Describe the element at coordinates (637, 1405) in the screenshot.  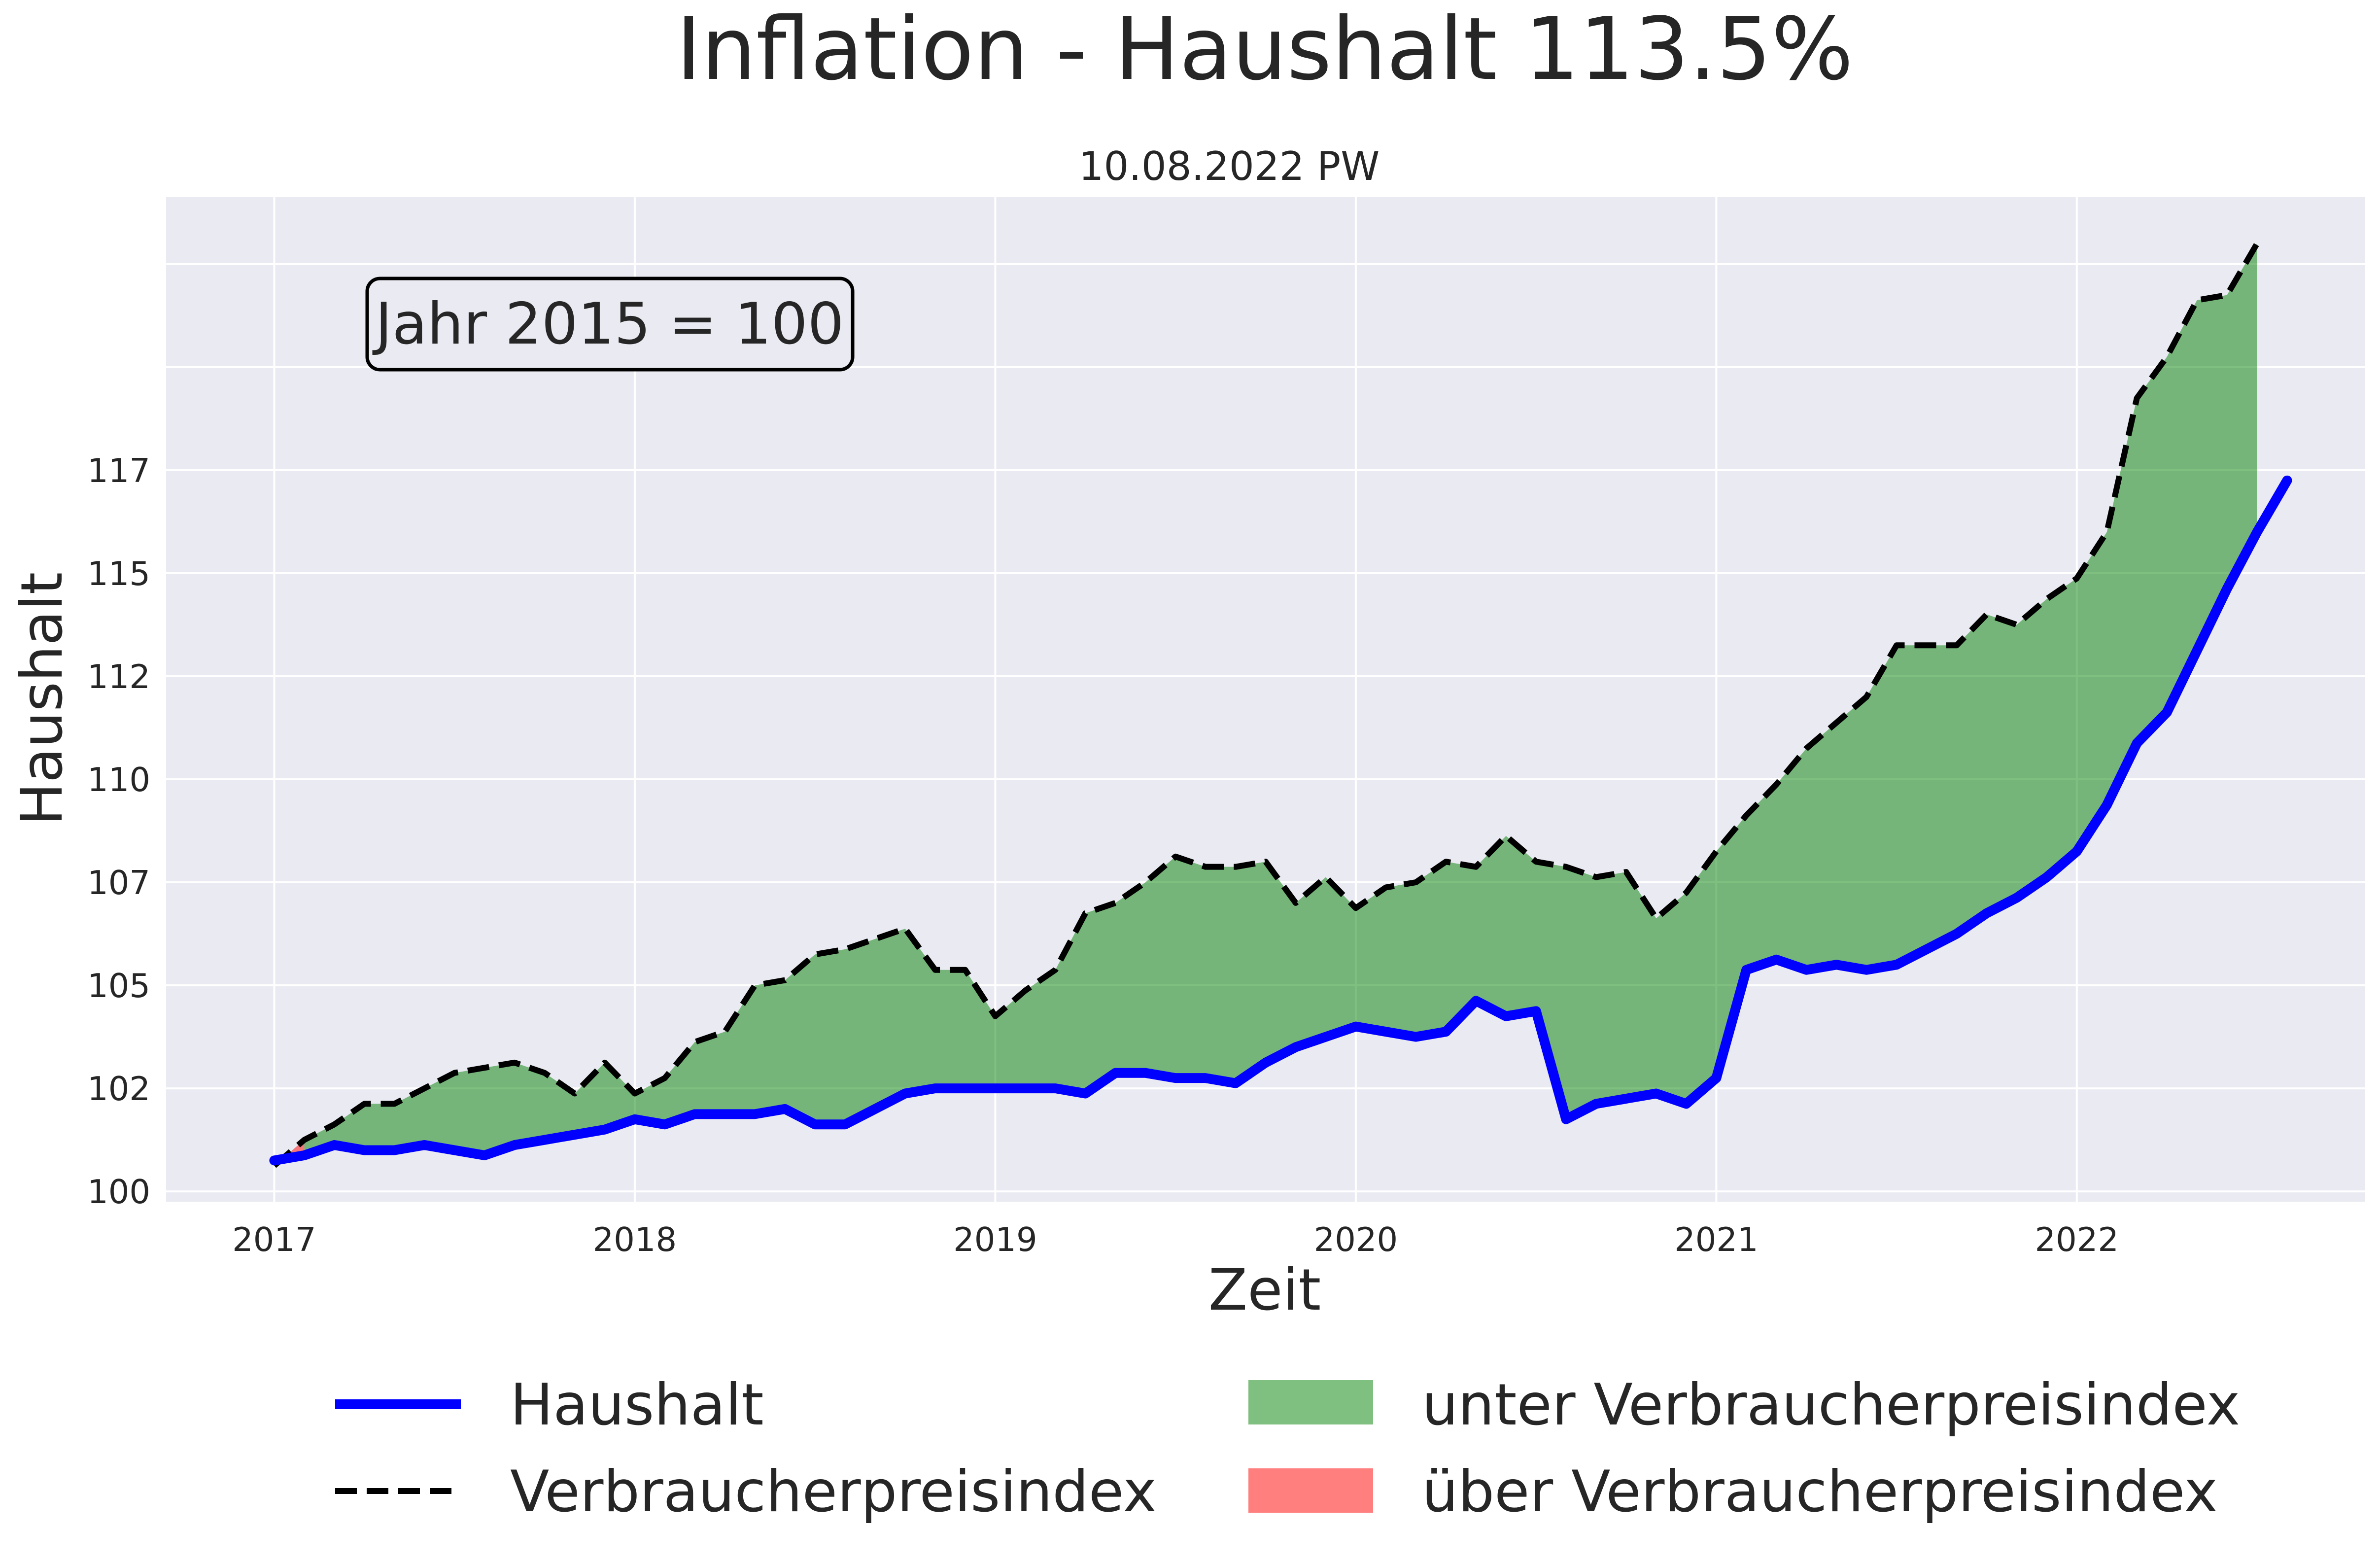
I see `legend-label-haushalt: Haushalt` at that location.